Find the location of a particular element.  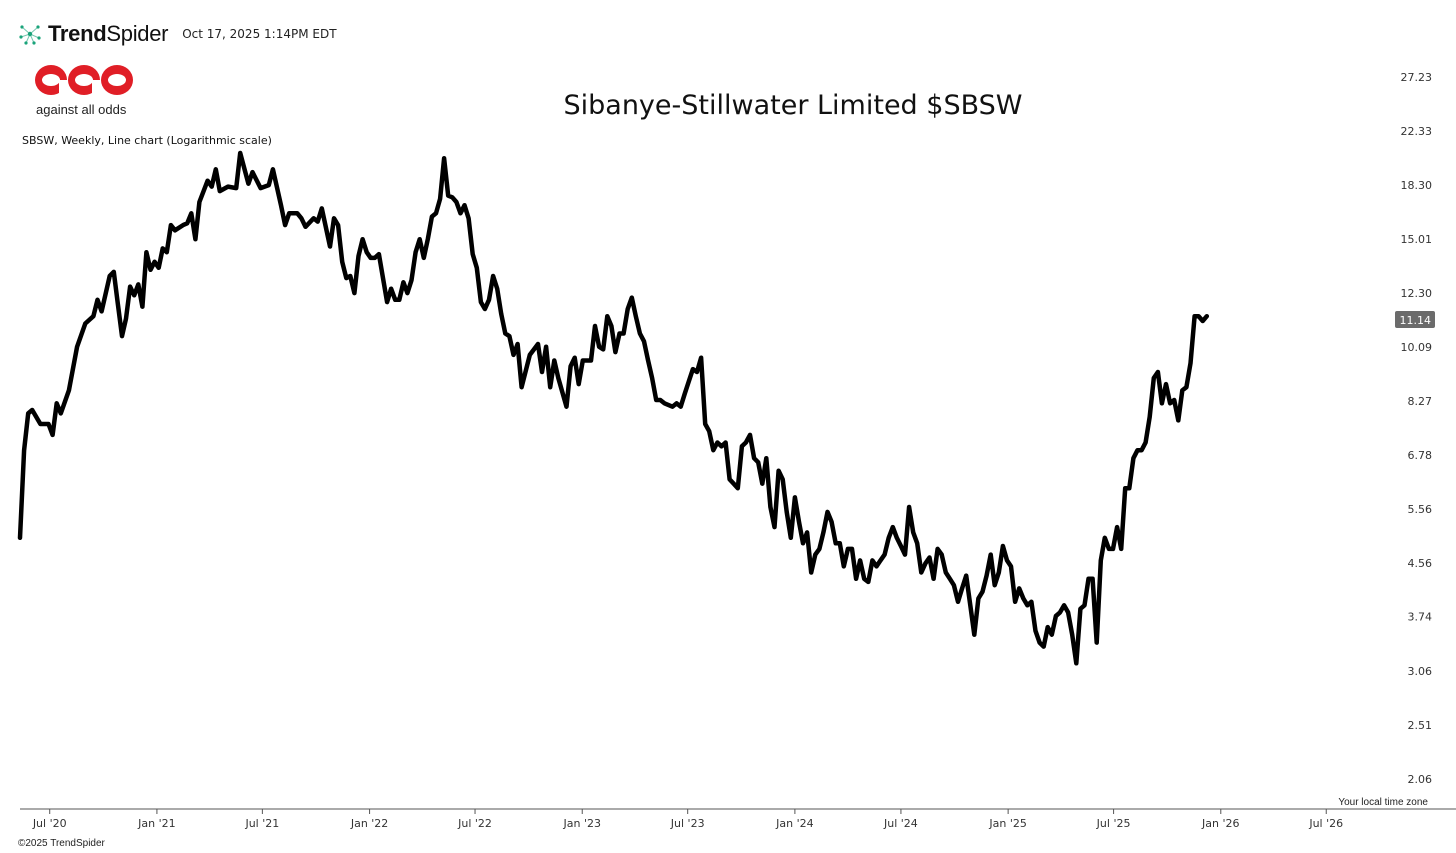

x-tick-label: Jan '26 is located at coordinates (1220, 823).